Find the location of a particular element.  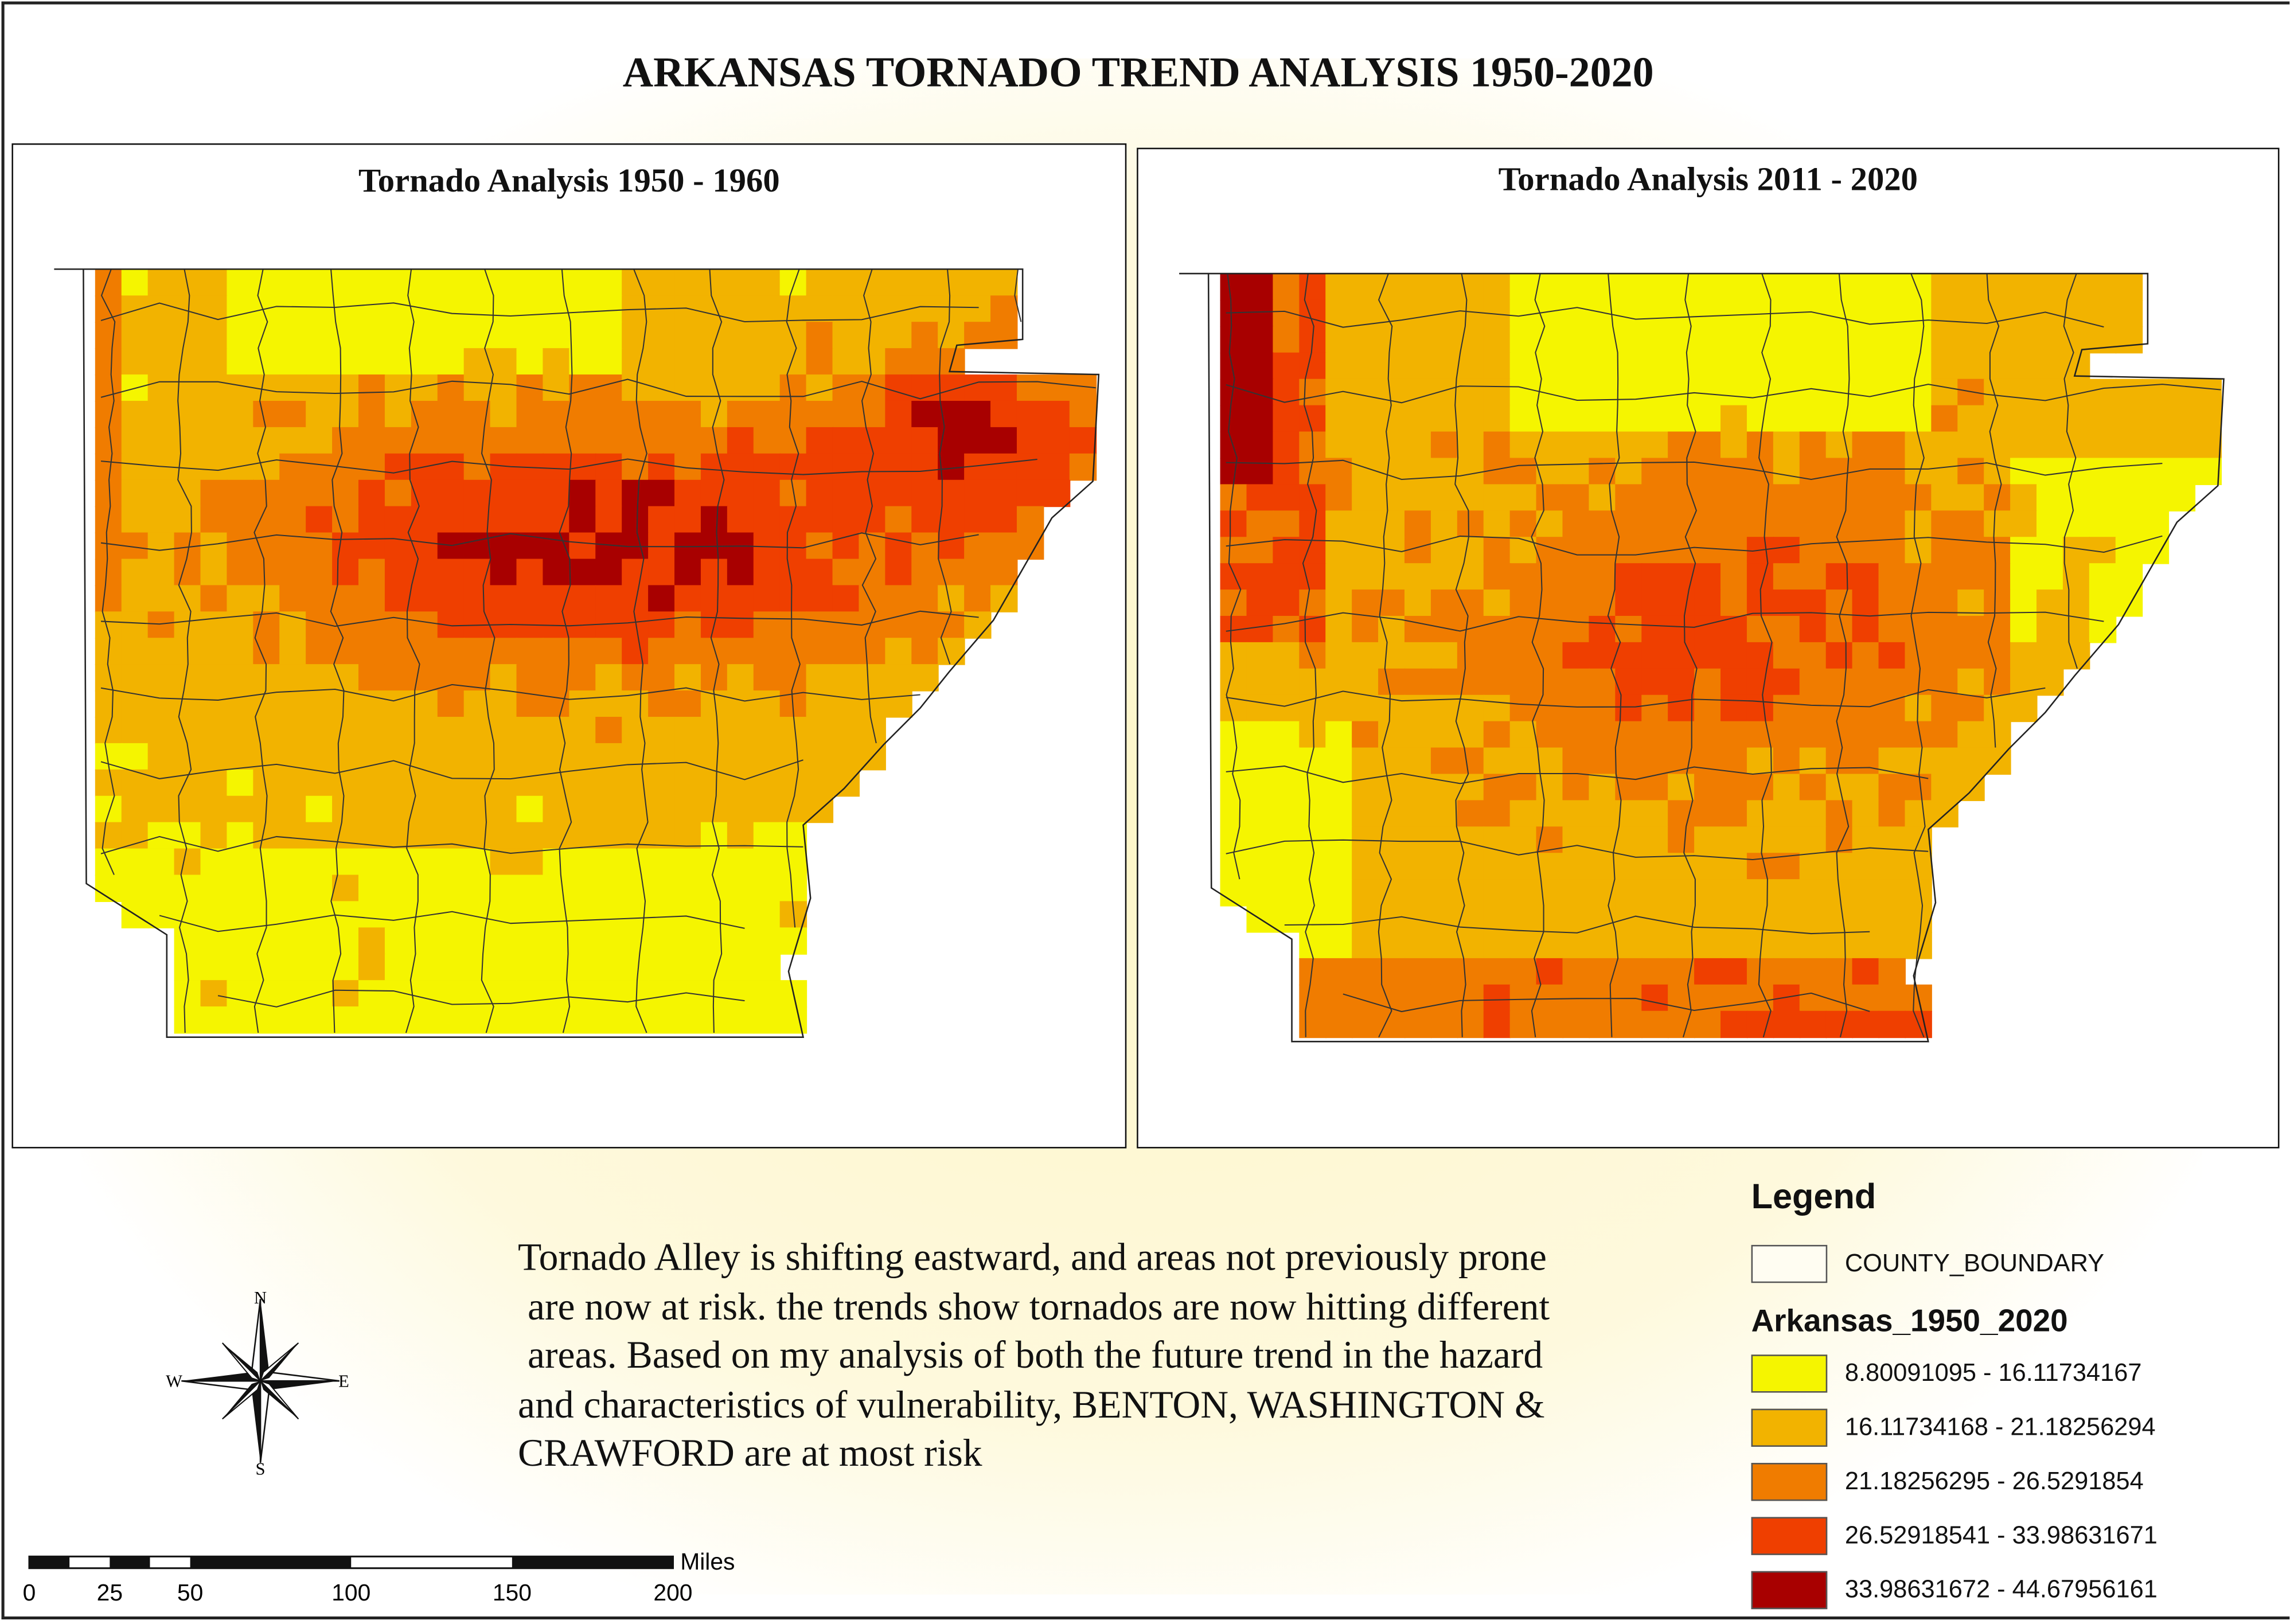

legend-swatch is located at coordinates (1789, 1590).